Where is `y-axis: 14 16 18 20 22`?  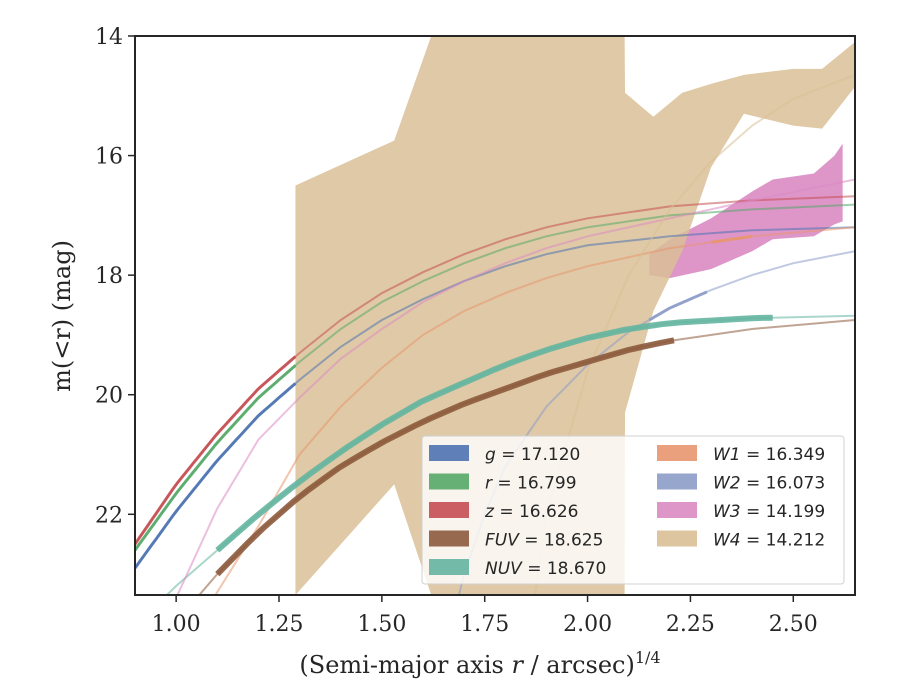 y-axis: 14 16 18 20 22 is located at coordinates (115, 276).